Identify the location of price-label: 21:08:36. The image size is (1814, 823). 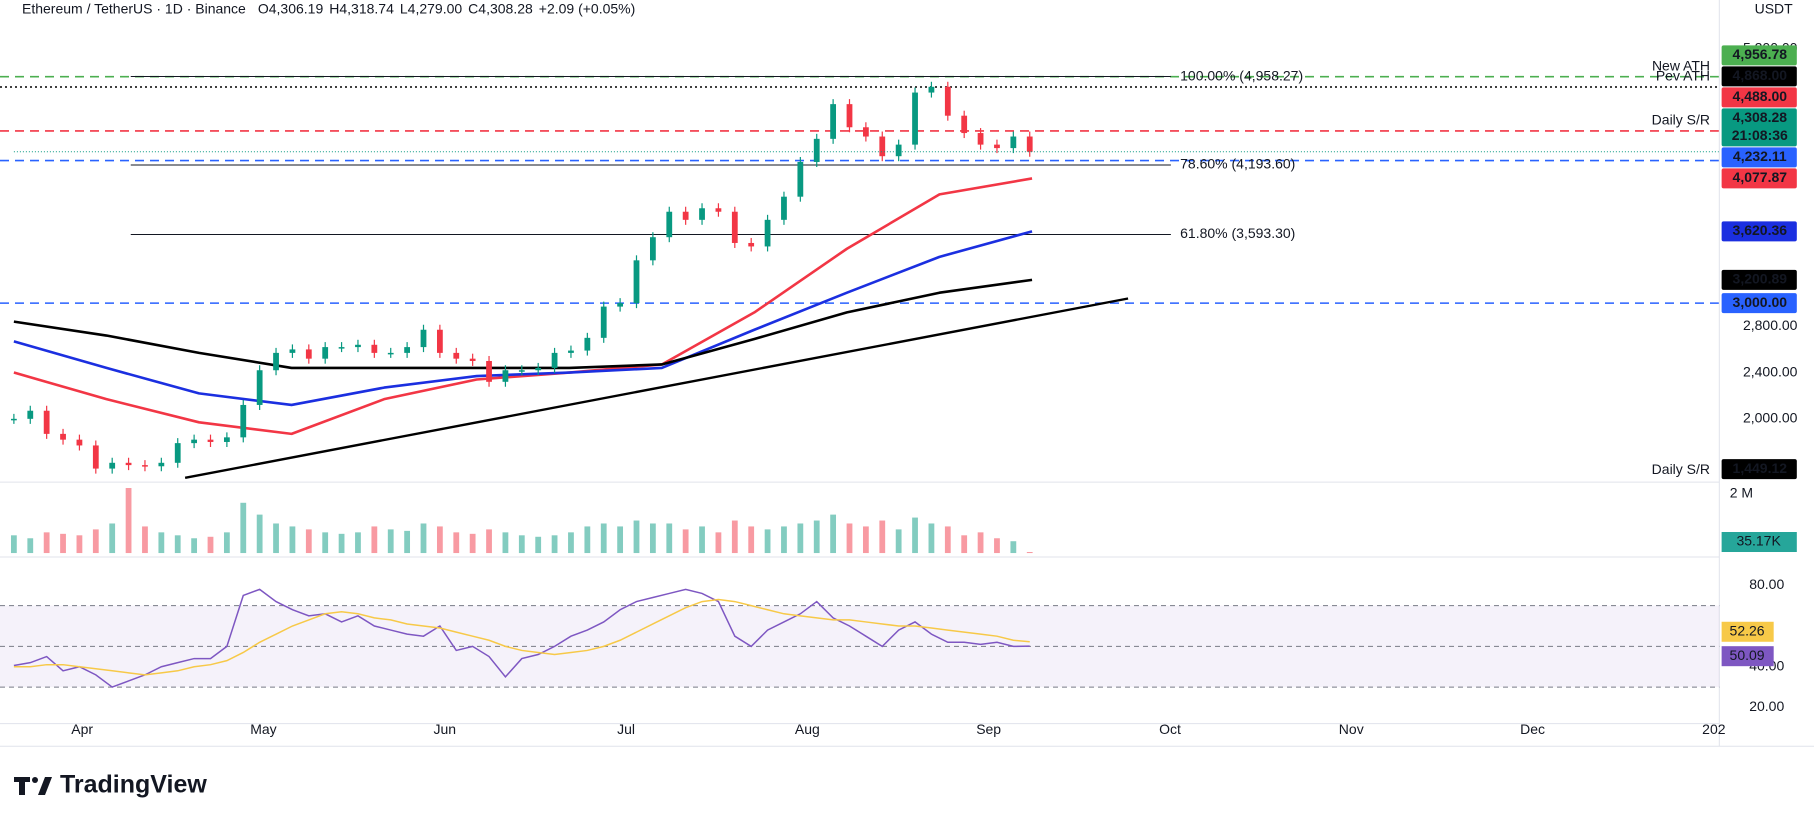
(1760, 135).